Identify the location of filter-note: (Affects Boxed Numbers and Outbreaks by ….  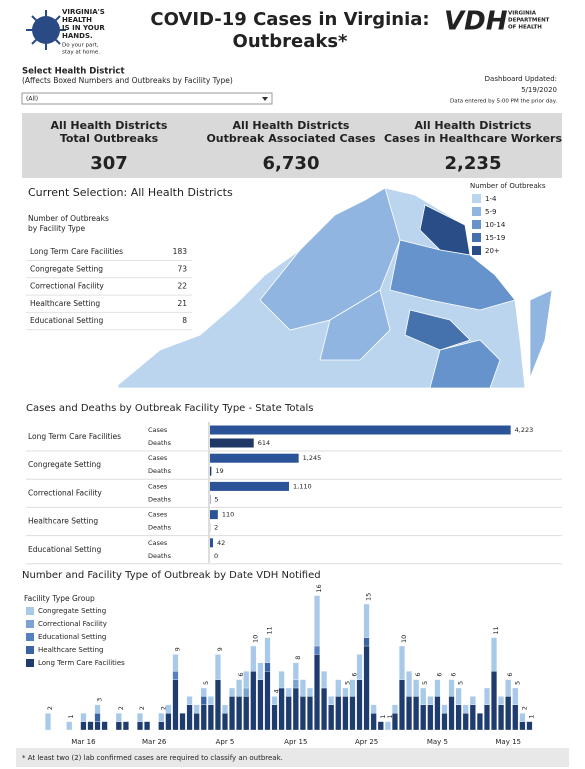
(127, 80).